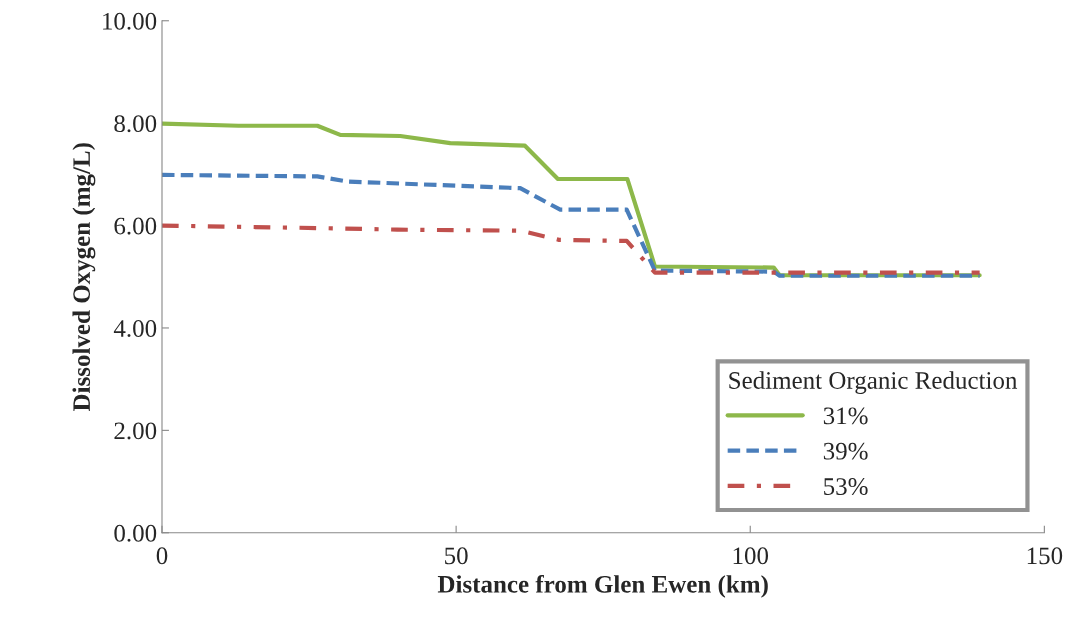  Describe the element at coordinates (873, 383) in the screenshot. I see `legend-title: Sediment Organic Reduction` at that location.